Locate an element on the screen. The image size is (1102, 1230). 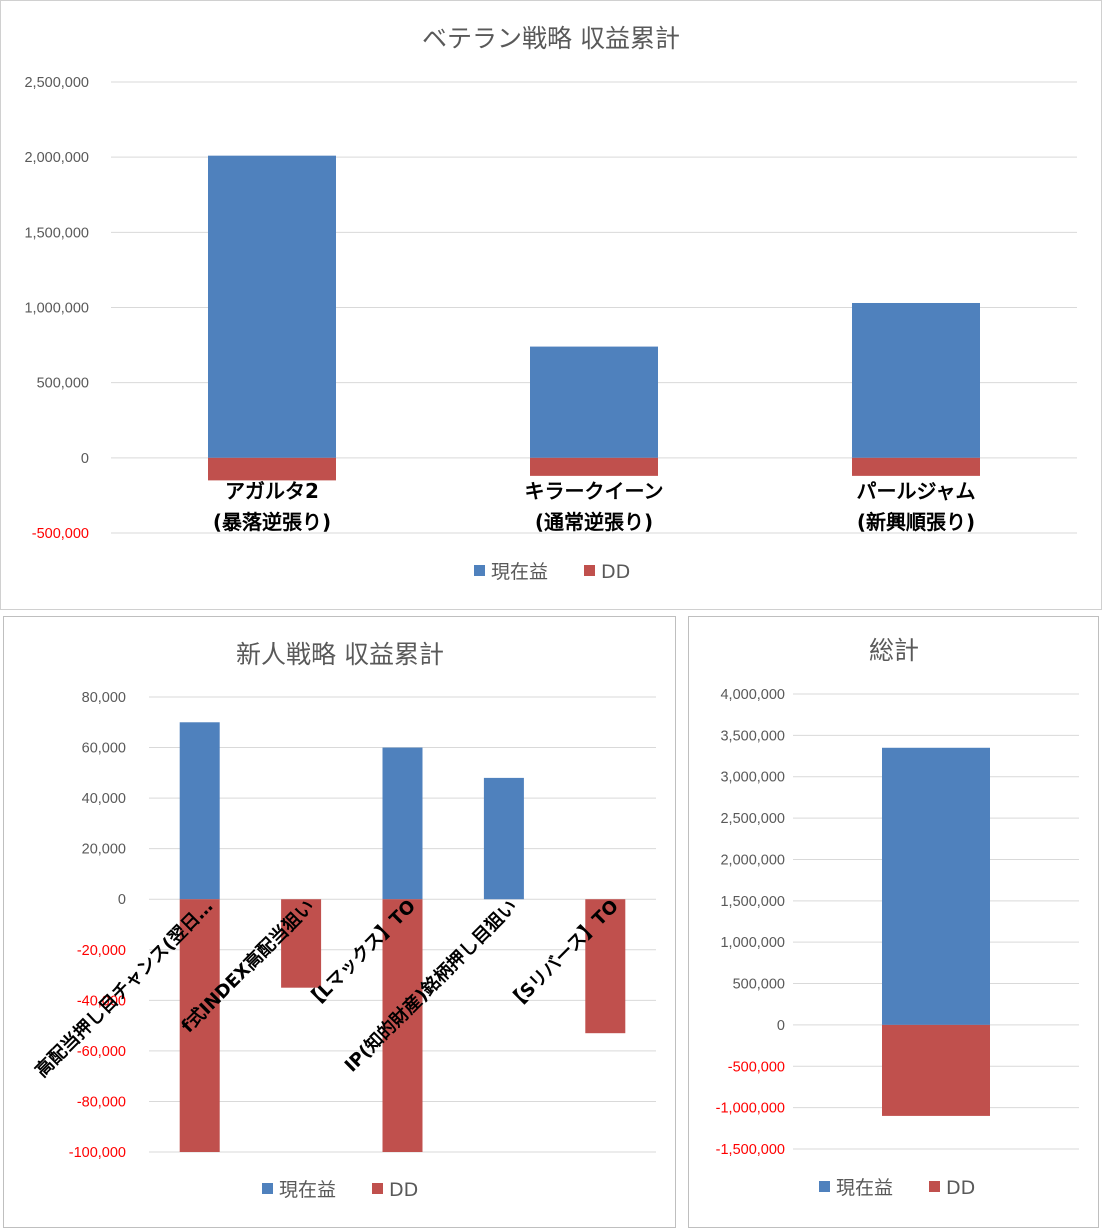
y-tick-label: 4,000,000 is located at coordinates (752, 695).